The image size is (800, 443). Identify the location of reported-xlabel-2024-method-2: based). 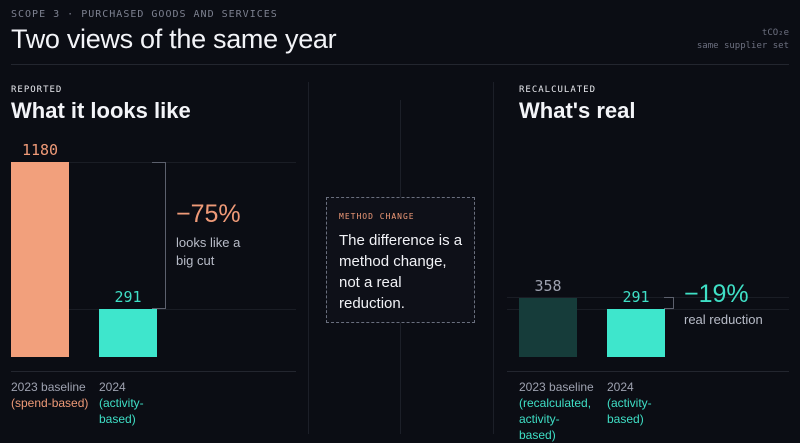
(117, 419).